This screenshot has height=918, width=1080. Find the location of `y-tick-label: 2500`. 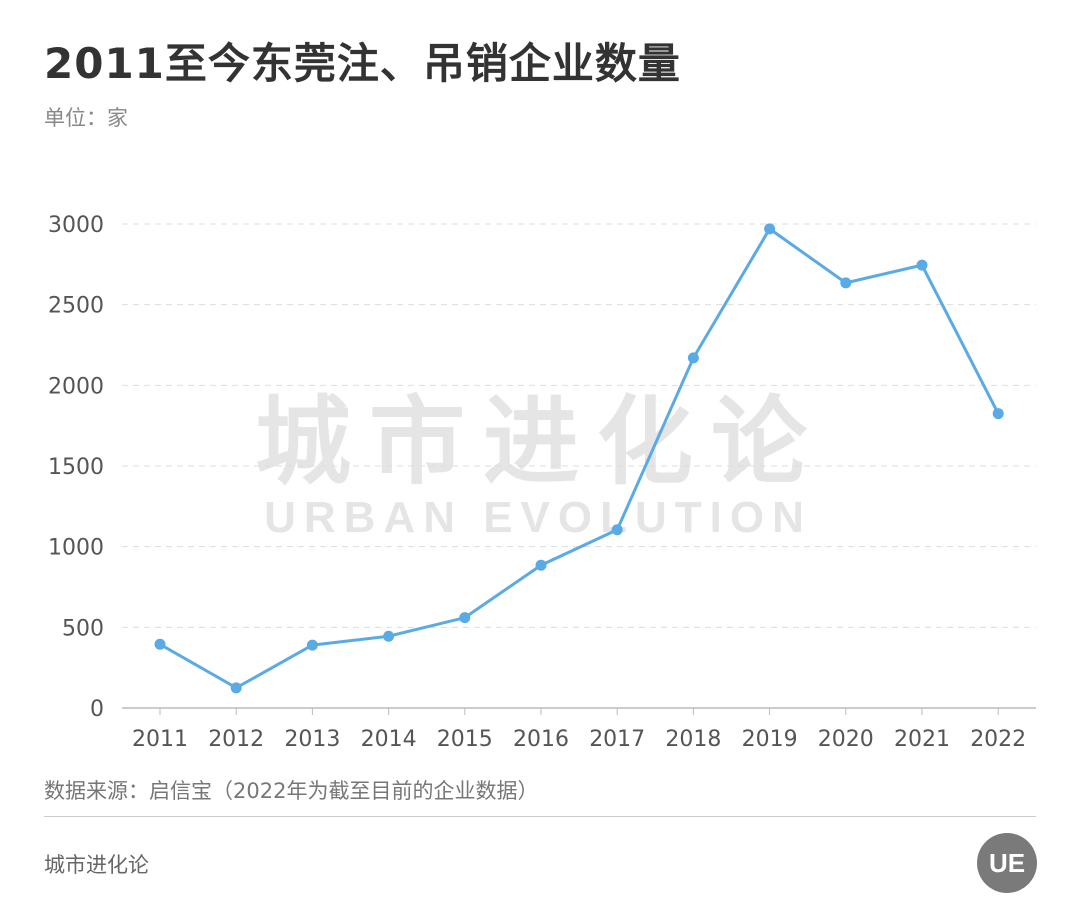

y-tick-label: 2500 is located at coordinates (76, 306).